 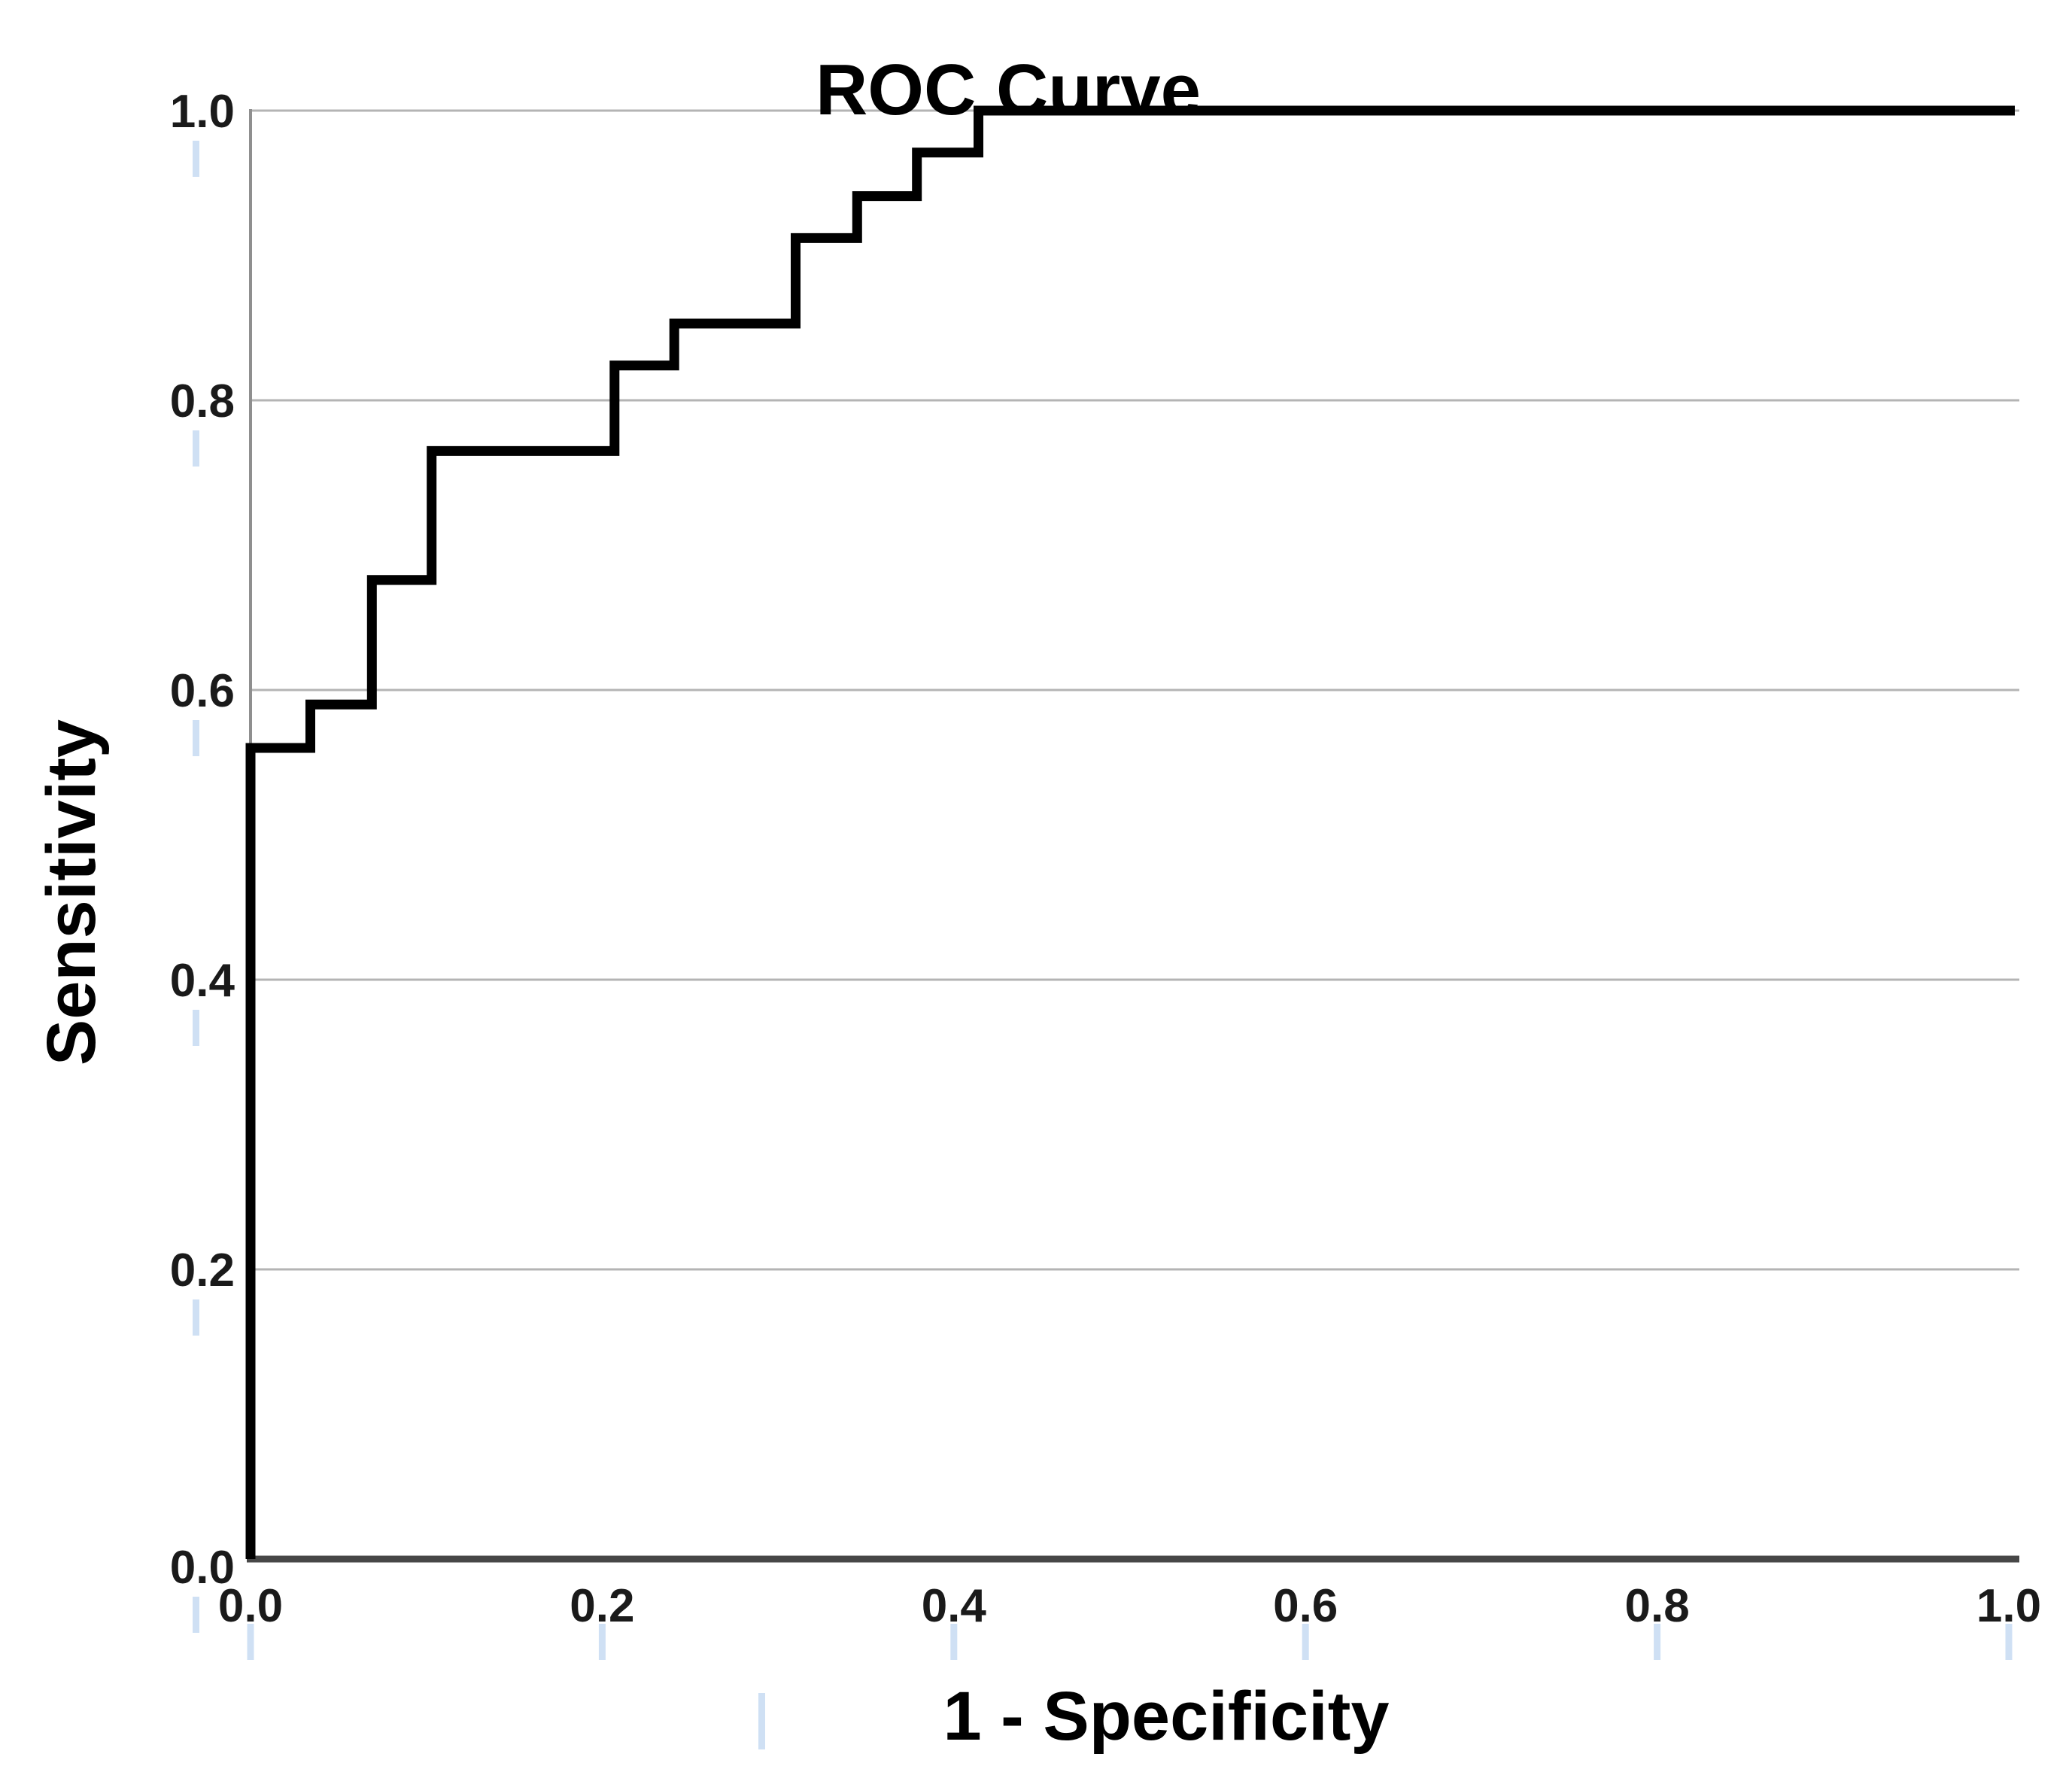 What do you see at coordinates (1008, 90) in the screenshot?
I see `chart-title: ROC Curve` at bounding box center [1008, 90].